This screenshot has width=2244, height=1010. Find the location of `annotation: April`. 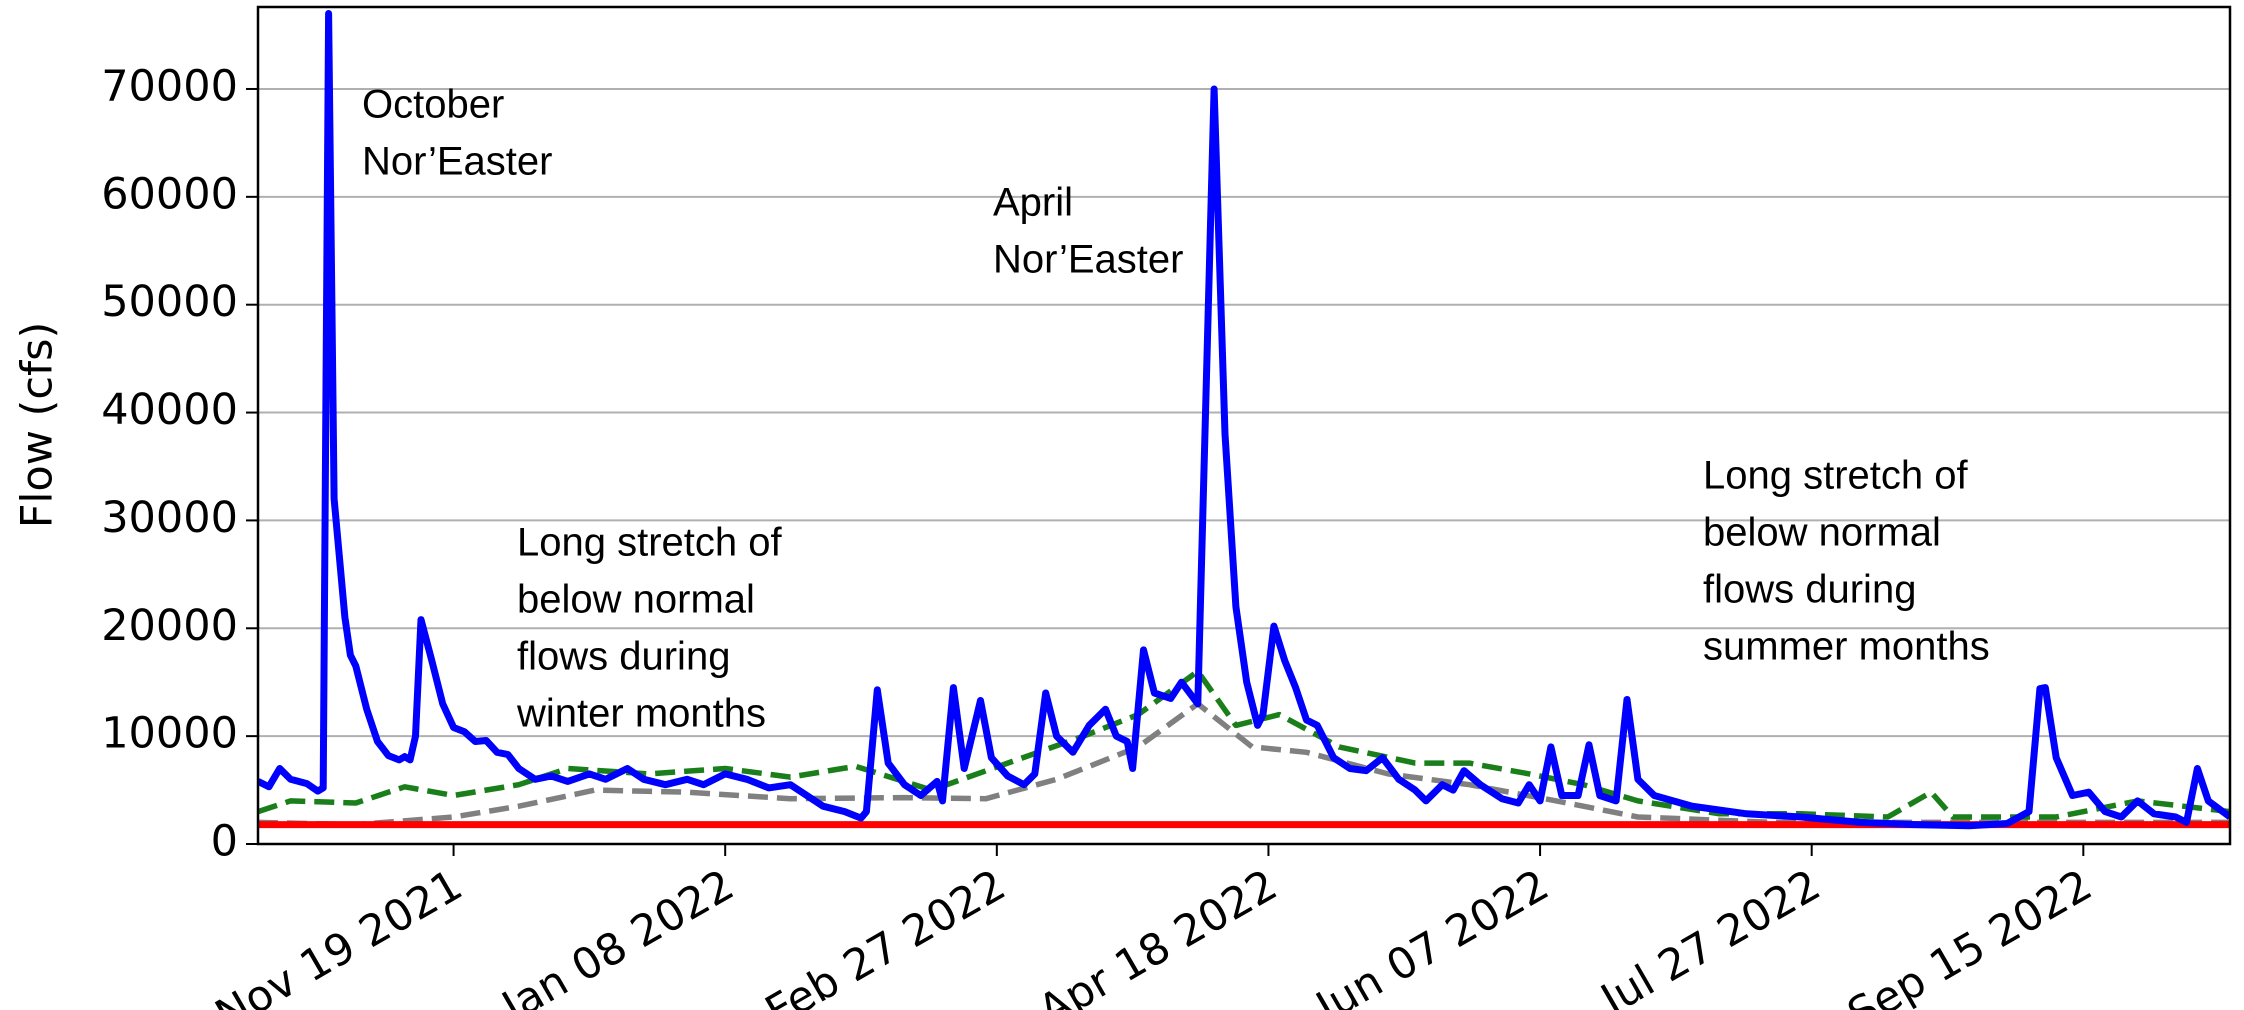

annotation: April is located at coordinates (1033, 203).